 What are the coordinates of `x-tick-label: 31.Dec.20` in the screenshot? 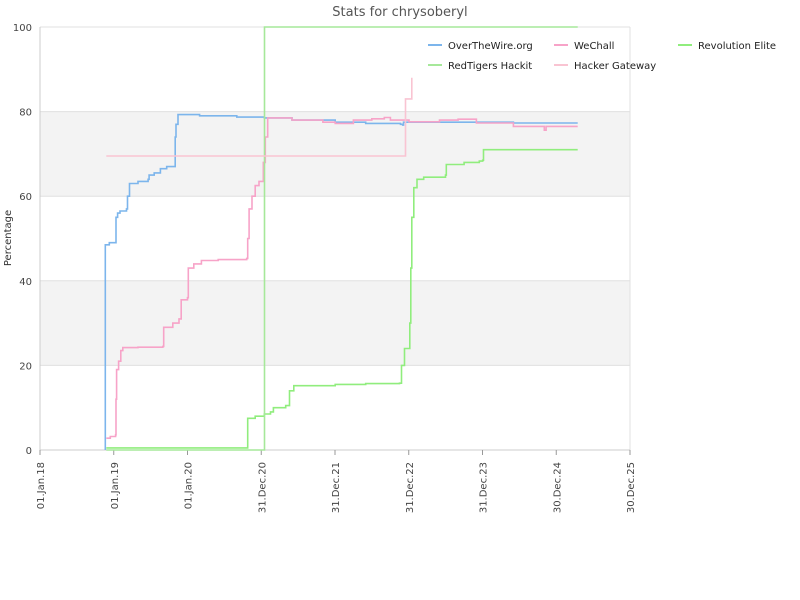 It's located at (262, 487).